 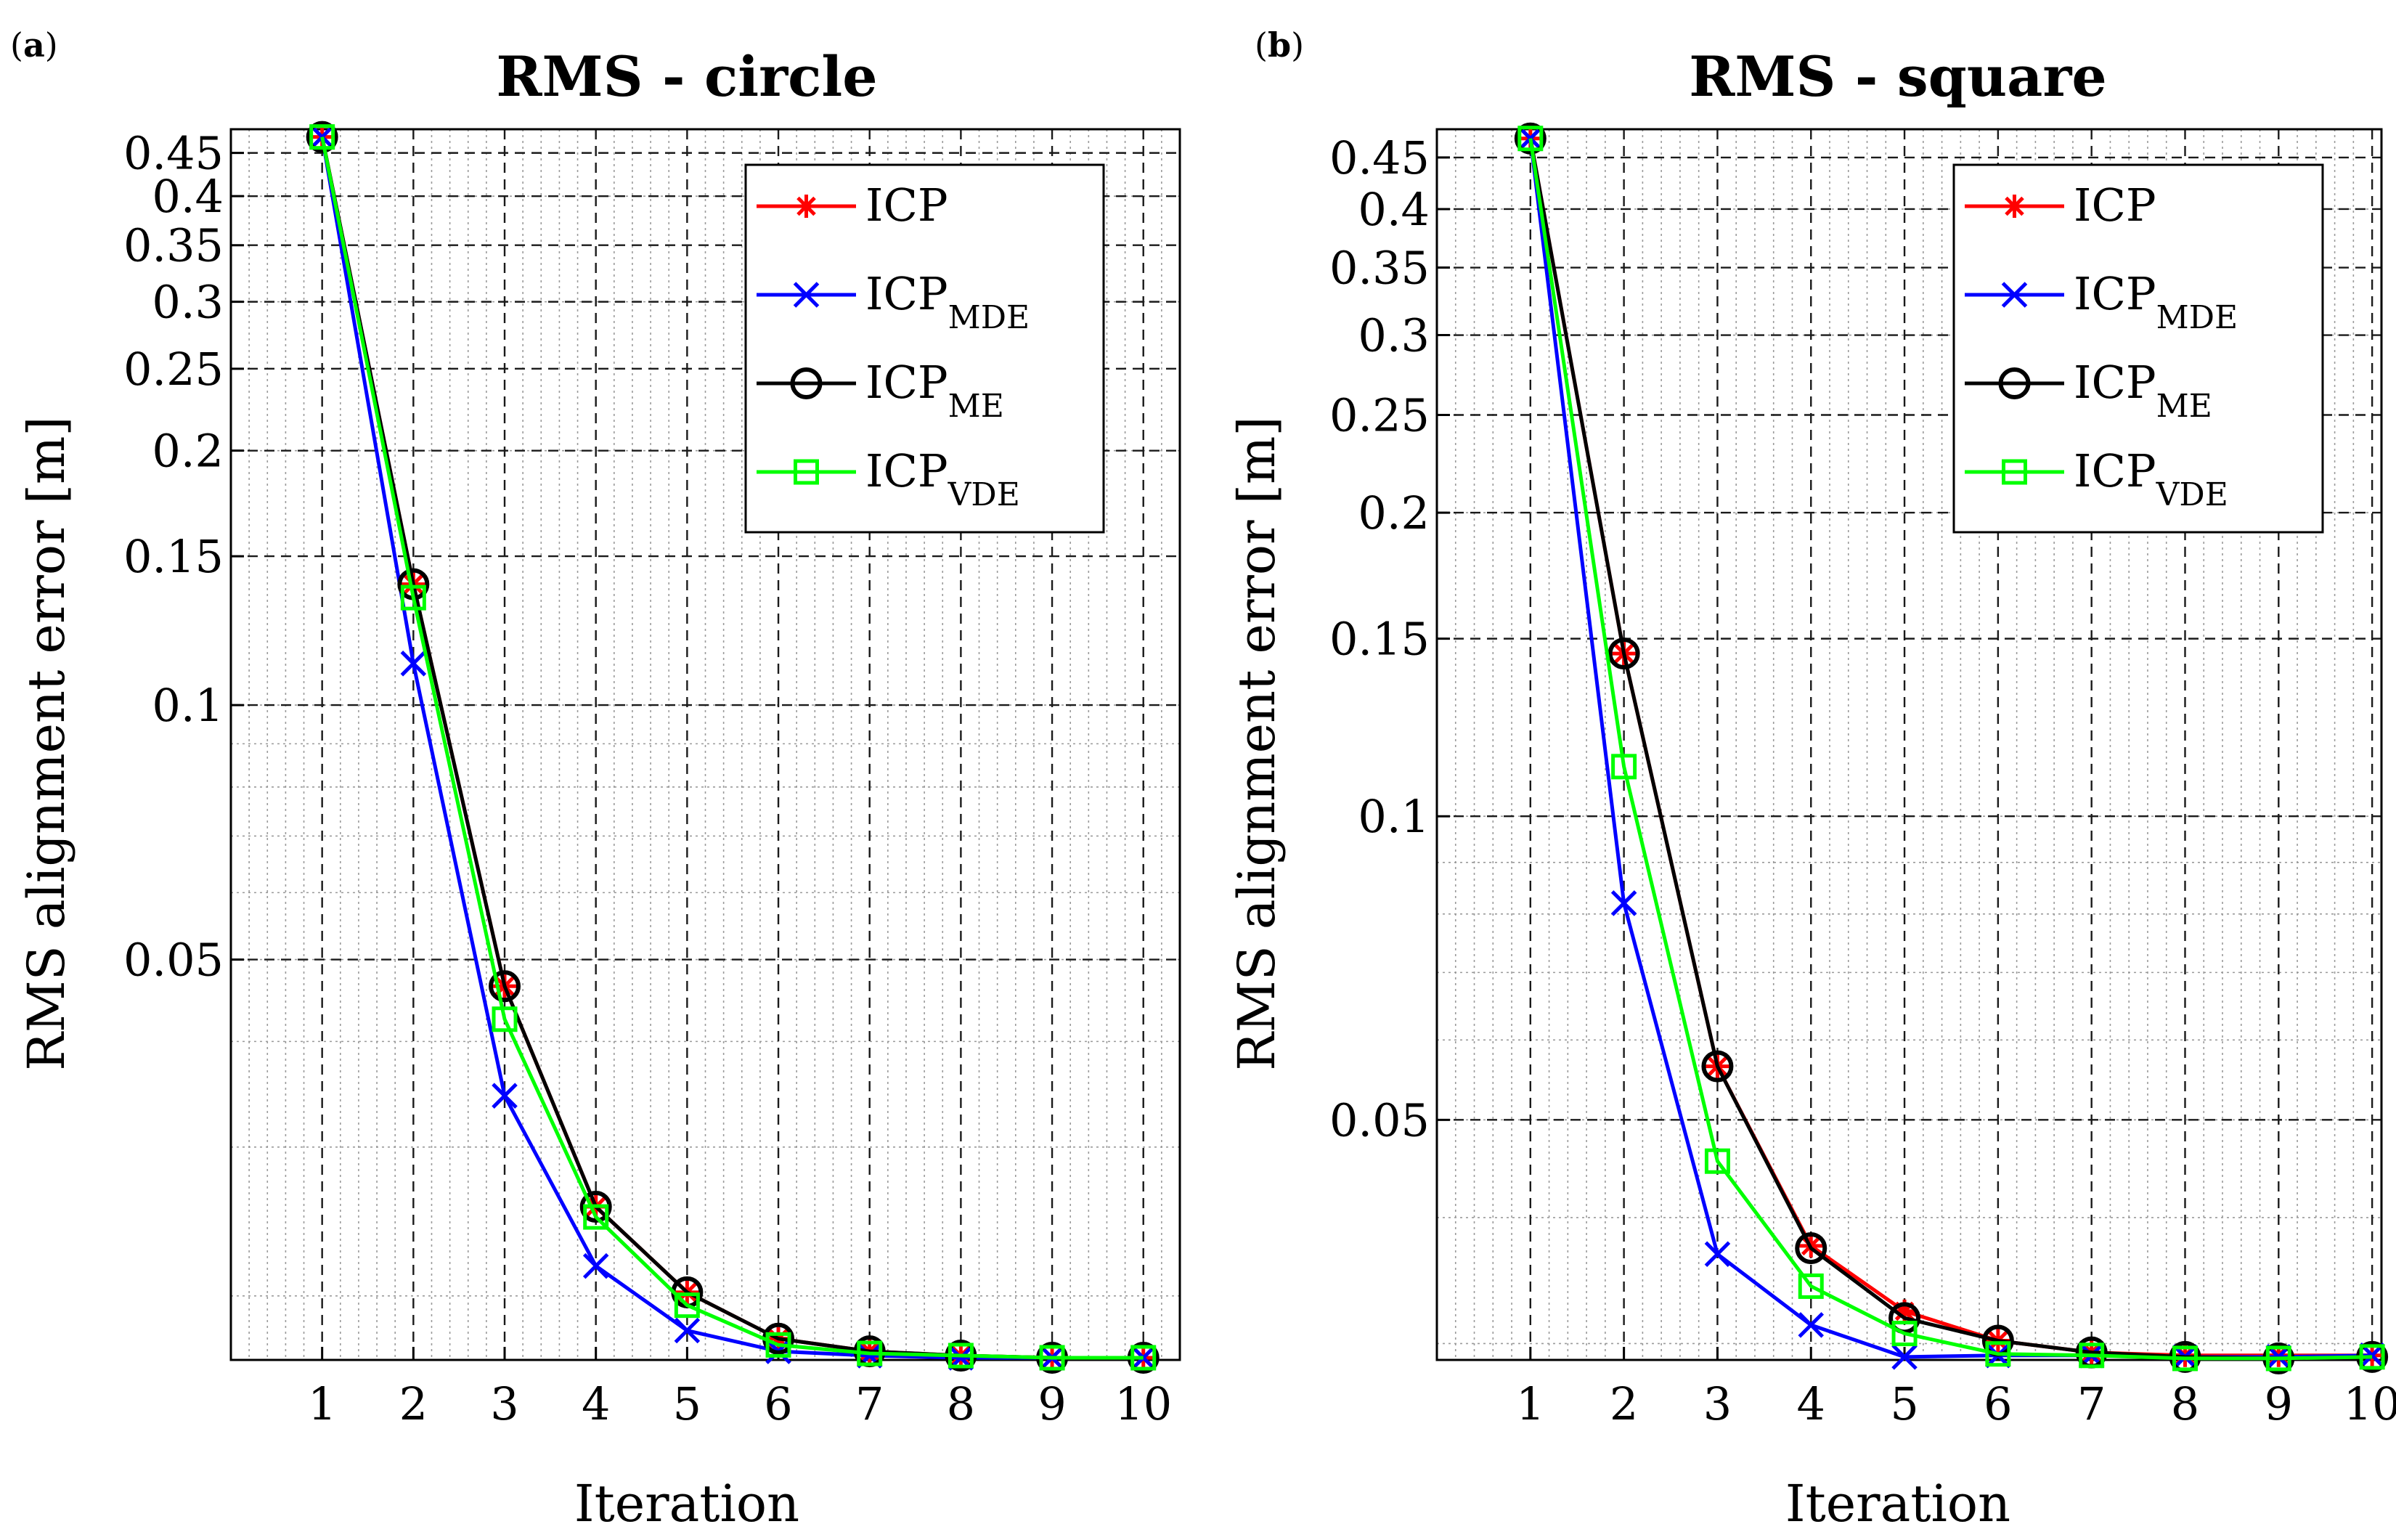 I want to click on y-tick-label: 0.25, so click(x=1379, y=414).